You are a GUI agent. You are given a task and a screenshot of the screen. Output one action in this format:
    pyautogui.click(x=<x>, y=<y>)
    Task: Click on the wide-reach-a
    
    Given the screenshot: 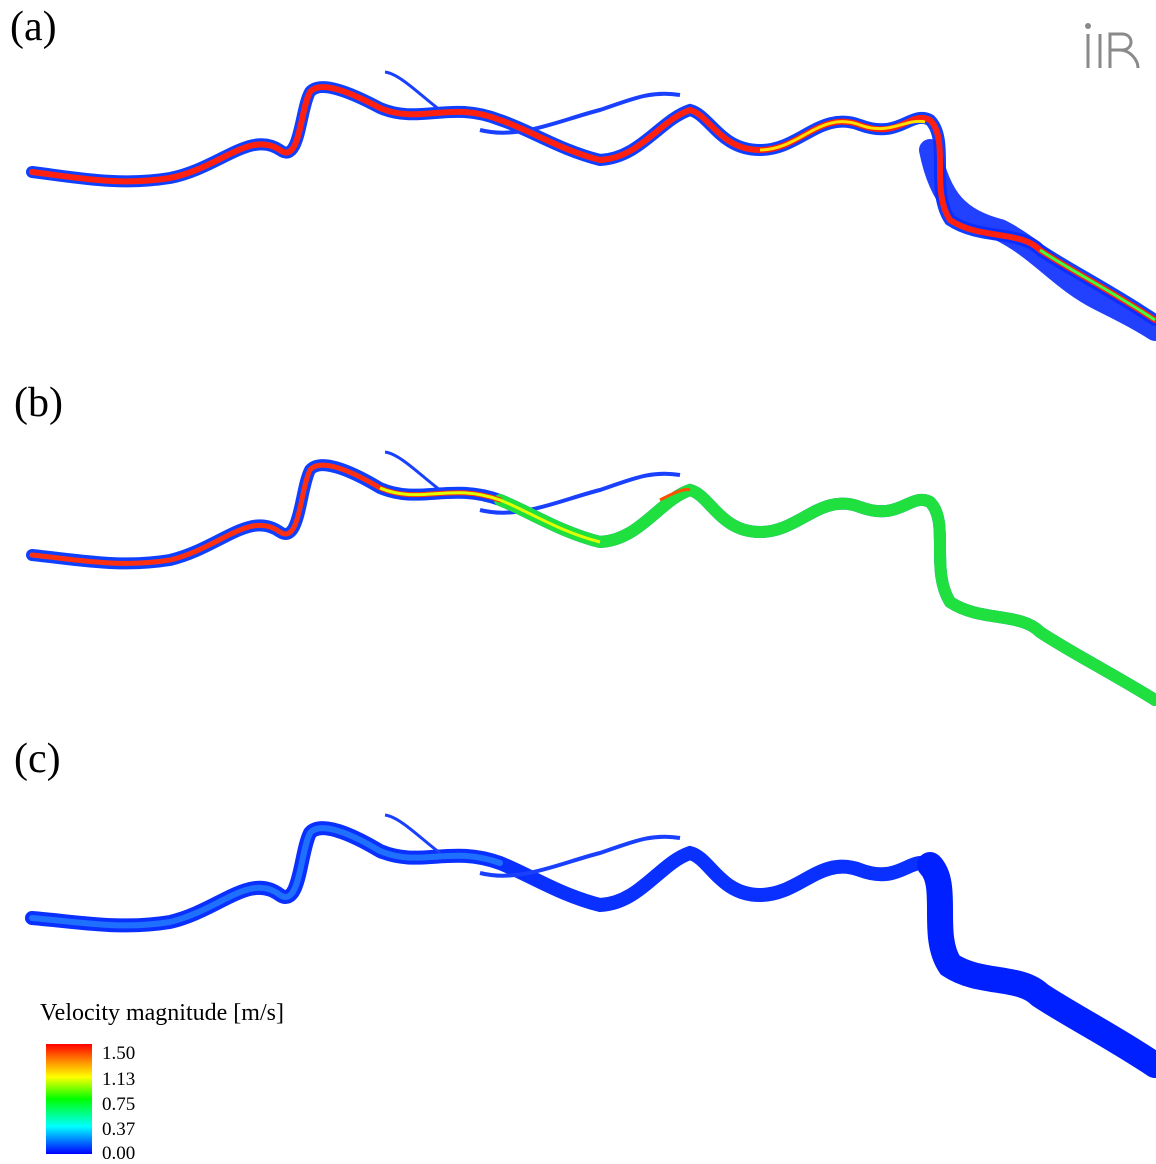 What is the action you would take?
    pyautogui.click(x=1037, y=240)
    